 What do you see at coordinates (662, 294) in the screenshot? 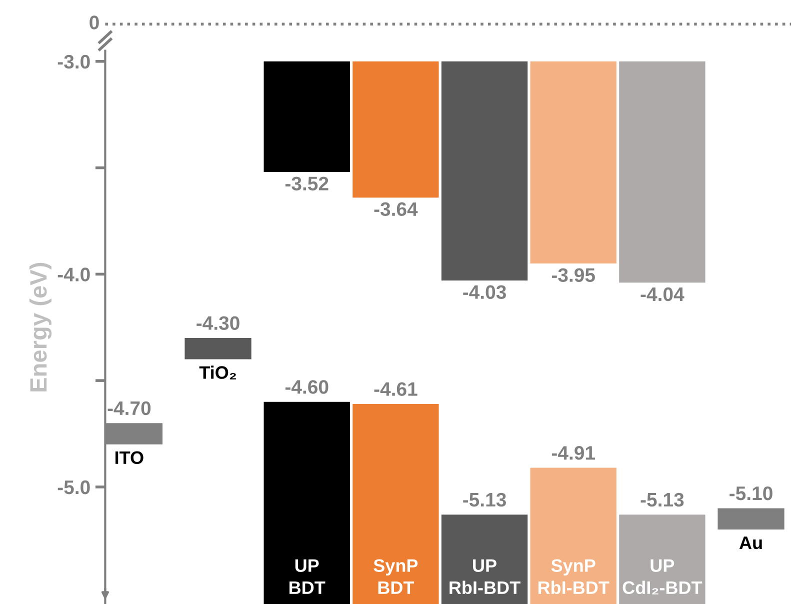
I see `annotation: -4.04` at bounding box center [662, 294].